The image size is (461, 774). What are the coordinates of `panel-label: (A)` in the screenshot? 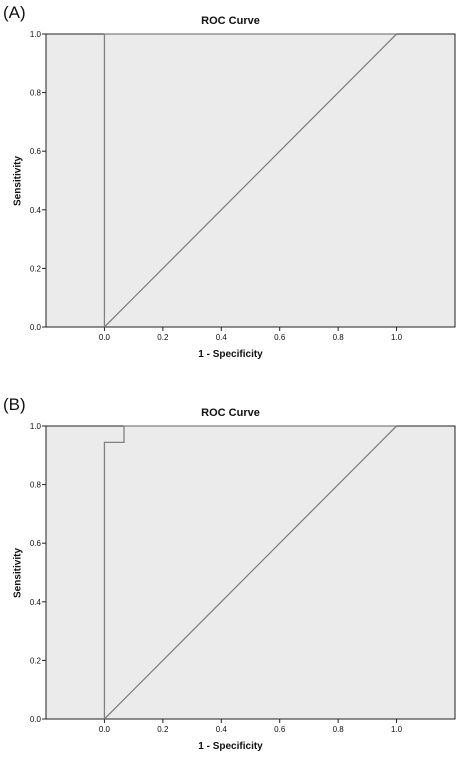 It's located at (14, 12).